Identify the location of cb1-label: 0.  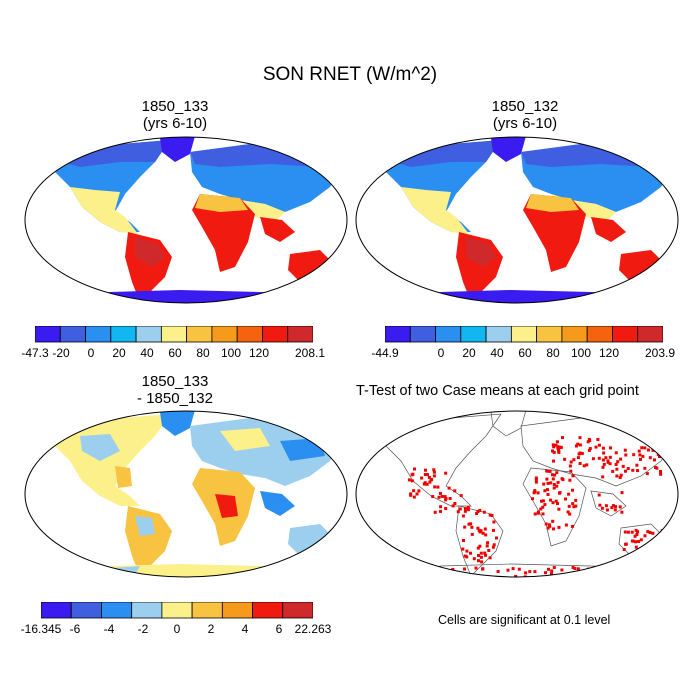
(91, 353).